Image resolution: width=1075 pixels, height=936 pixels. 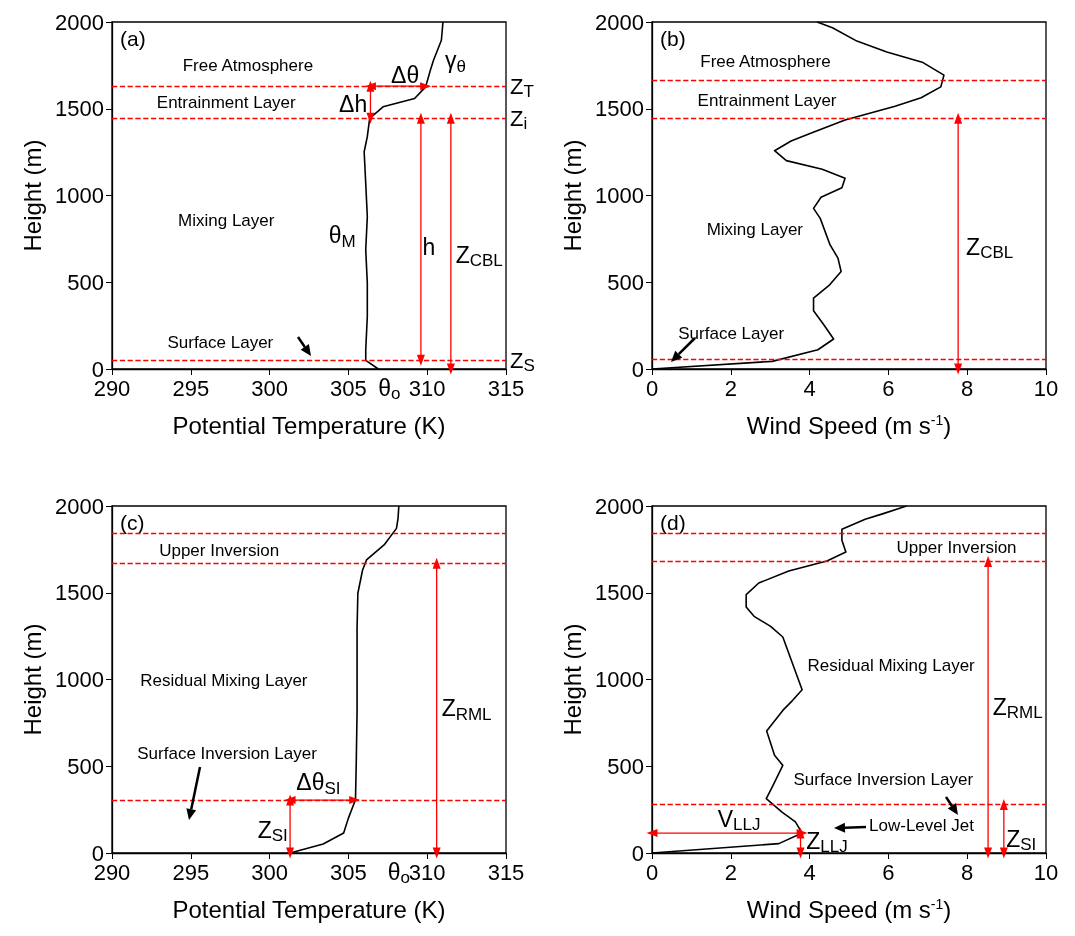 What do you see at coordinates (673, 522) in the screenshot?
I see `annotation: (d)` at bounding box center [673, 522].